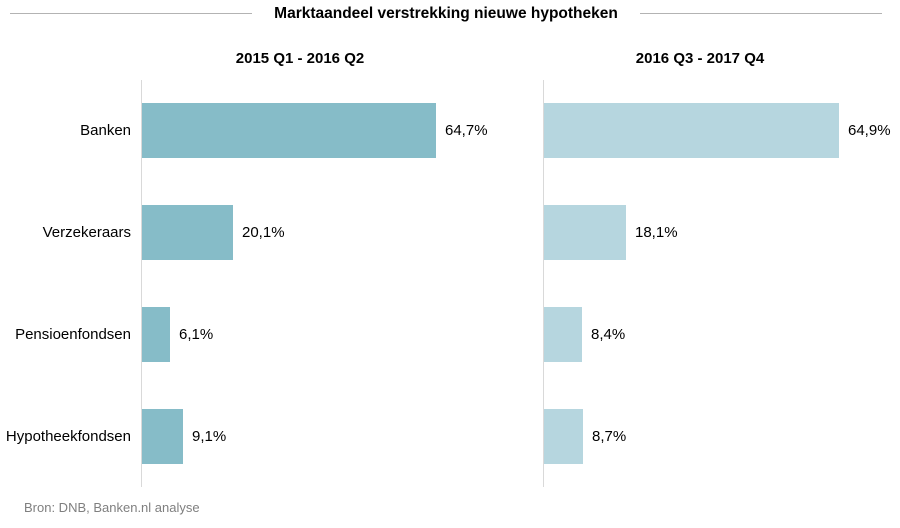 The height and width of the screenshot is (528, 900). I want to click on bar-segment: 20,1%, so click(213, 232).